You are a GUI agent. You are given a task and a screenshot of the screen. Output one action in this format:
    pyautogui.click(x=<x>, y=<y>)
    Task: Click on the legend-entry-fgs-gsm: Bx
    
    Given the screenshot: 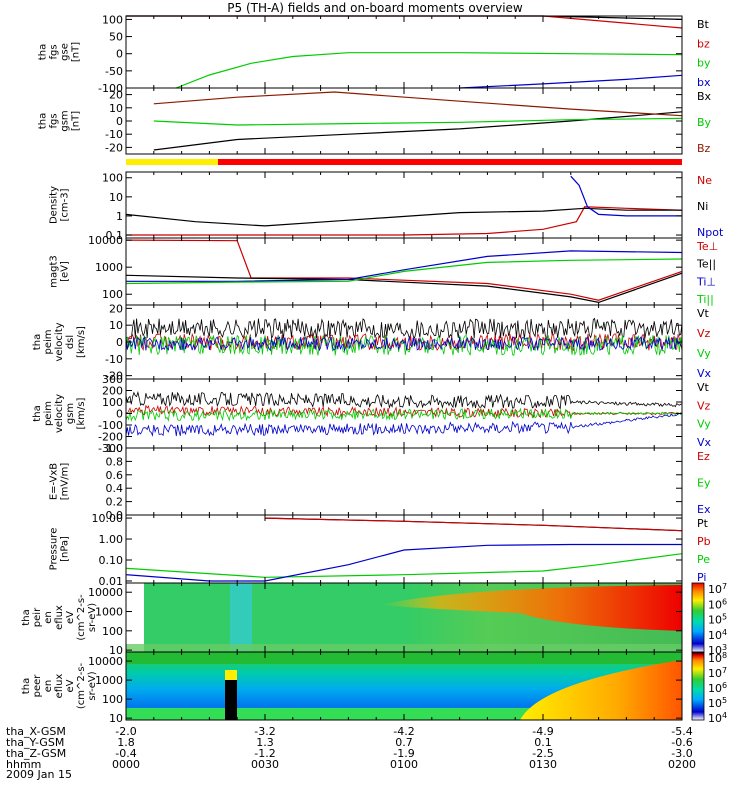 What is the action you would take?
    pyautogui.click(x=704, y=96)
    